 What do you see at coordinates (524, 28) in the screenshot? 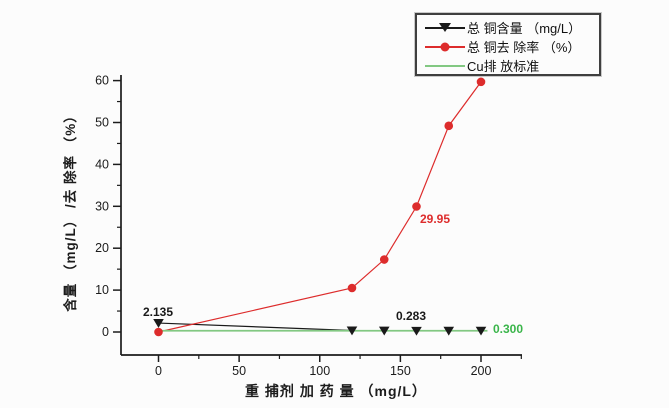
I see `legend-label: 总 铜含量 （mg/L）` at bounding box center [524, 28].